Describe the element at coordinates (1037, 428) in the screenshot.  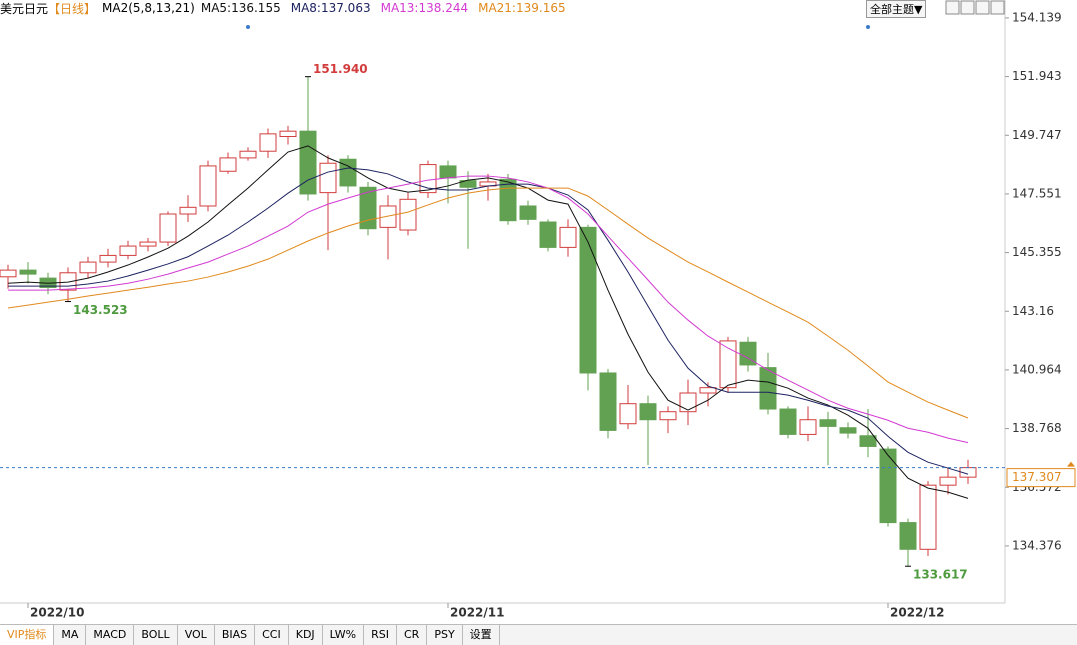
I see `y-tick-label: 138.768` at that location.